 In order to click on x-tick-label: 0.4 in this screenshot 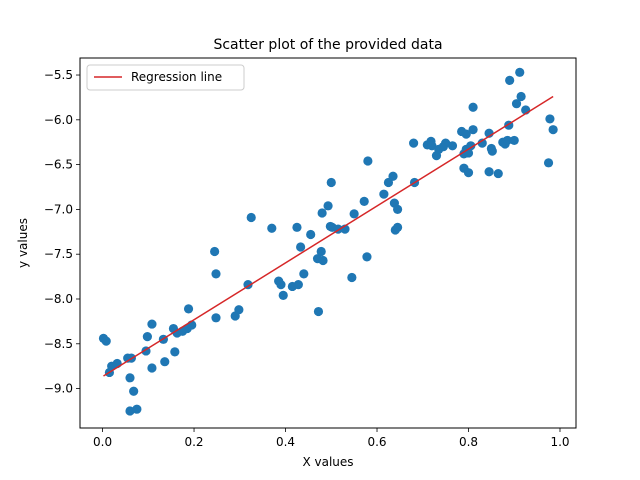, I will do `click(285, 442)`.